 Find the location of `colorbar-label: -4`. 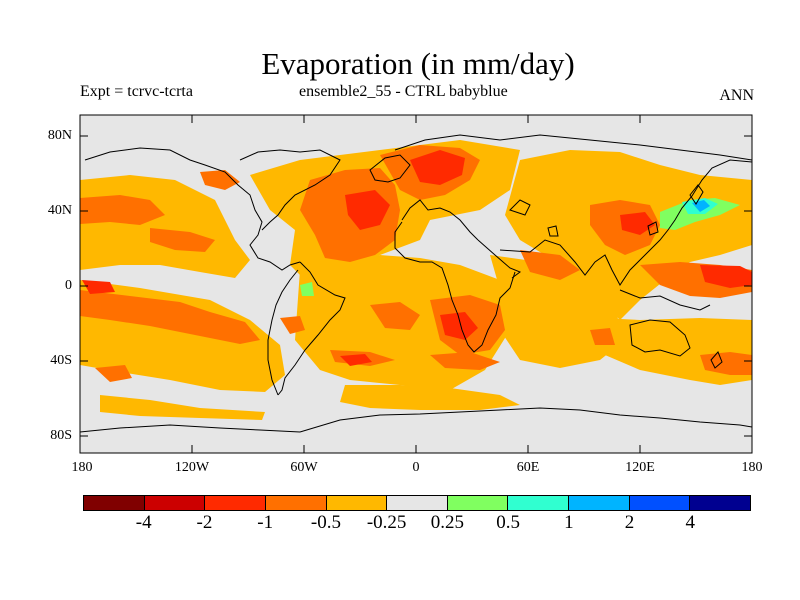

colorbar-label: -4 is located at coordinates (143, 522).